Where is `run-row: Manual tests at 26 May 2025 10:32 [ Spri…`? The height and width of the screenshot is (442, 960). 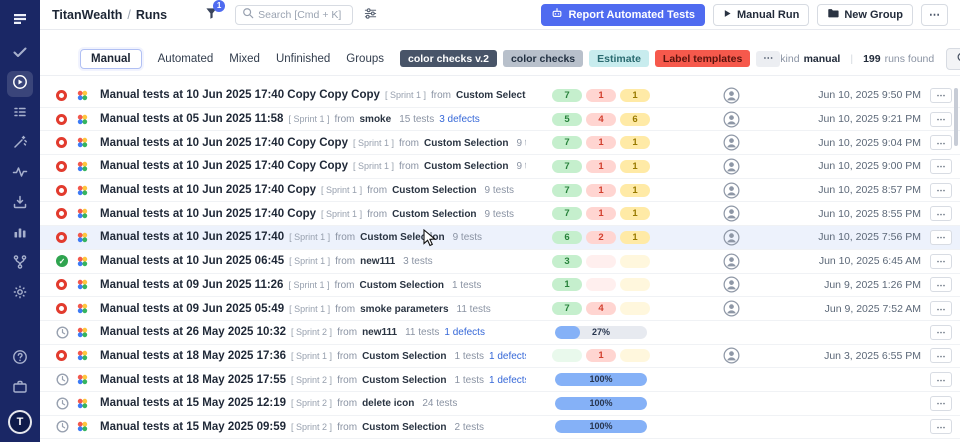 run-row: Manual tests at 26 May 2025 10:32 [ Spri… is located at coordinates (500, 333).